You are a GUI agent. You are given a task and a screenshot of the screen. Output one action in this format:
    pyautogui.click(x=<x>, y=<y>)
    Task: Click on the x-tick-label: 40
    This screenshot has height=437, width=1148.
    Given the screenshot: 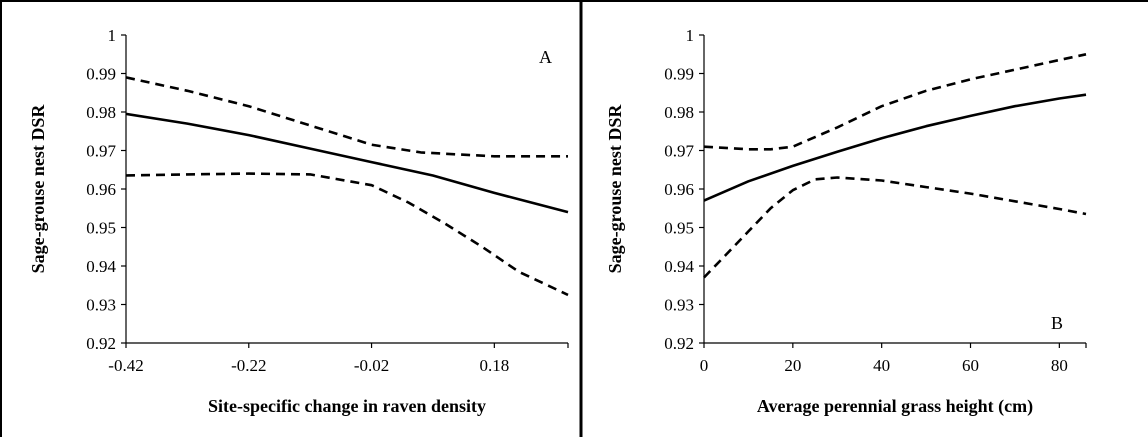 What is the action you would take?
    pyautogui.click(x=881, y=365)
    